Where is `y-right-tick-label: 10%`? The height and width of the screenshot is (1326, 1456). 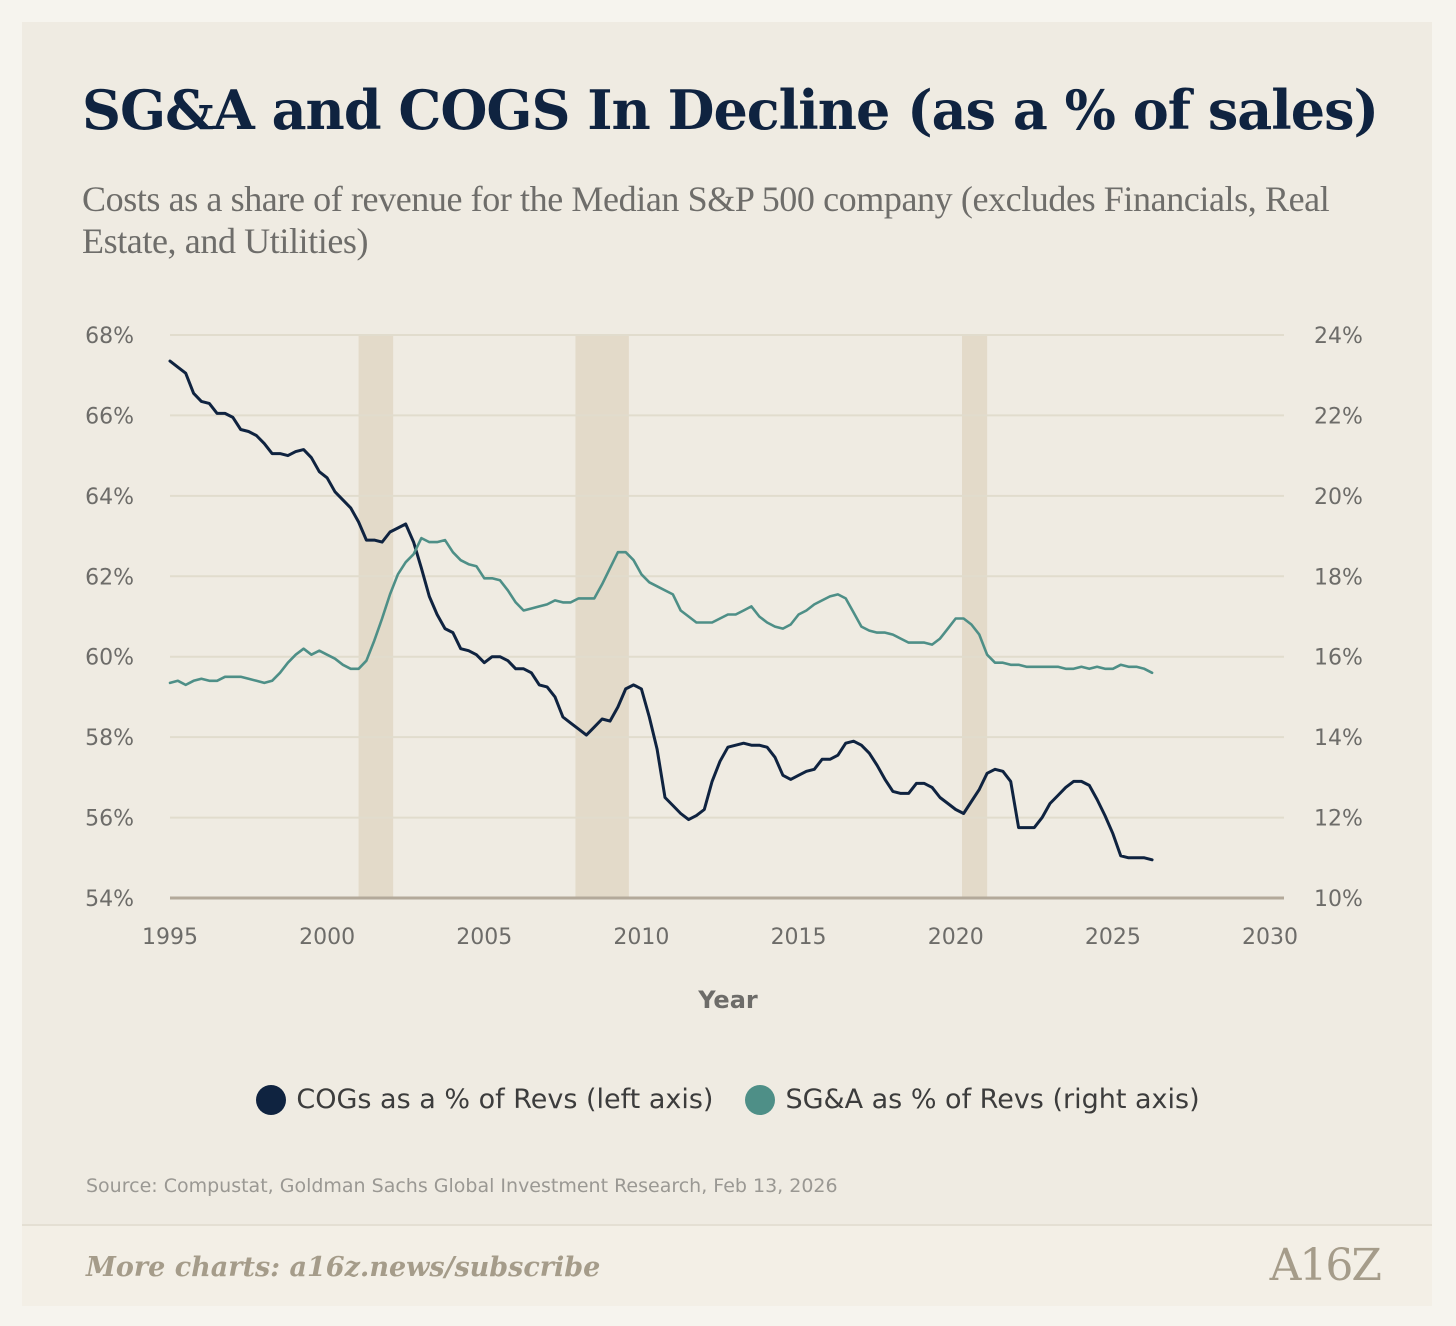 y-right-tick-label: 10% is located at coordinates (1338, 899).